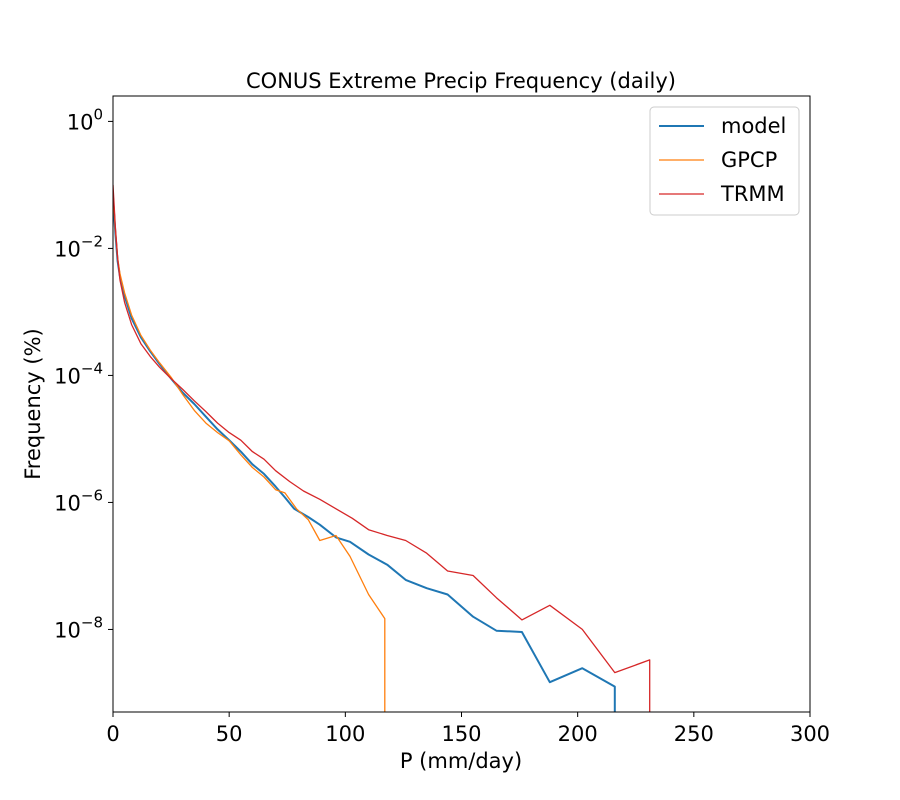 This screenshot has width=900, height=800. I want to click on x-tick-label: 100, so click(345, 734).